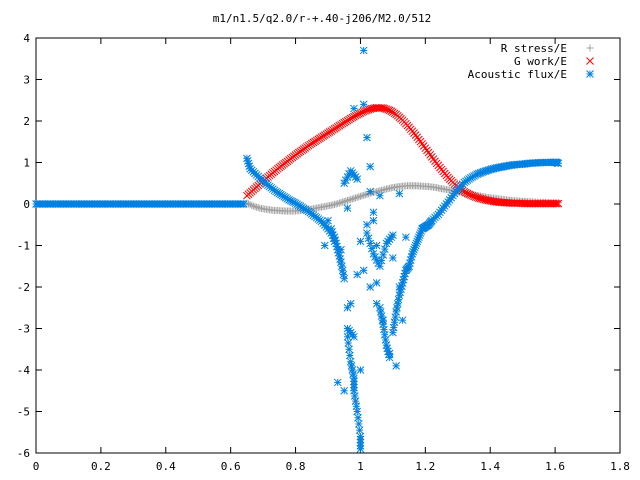  What do you see at coordinates (360, 466) in the screenshot?
I see `x-tick-label: 1` at bounding box center [360, 466].